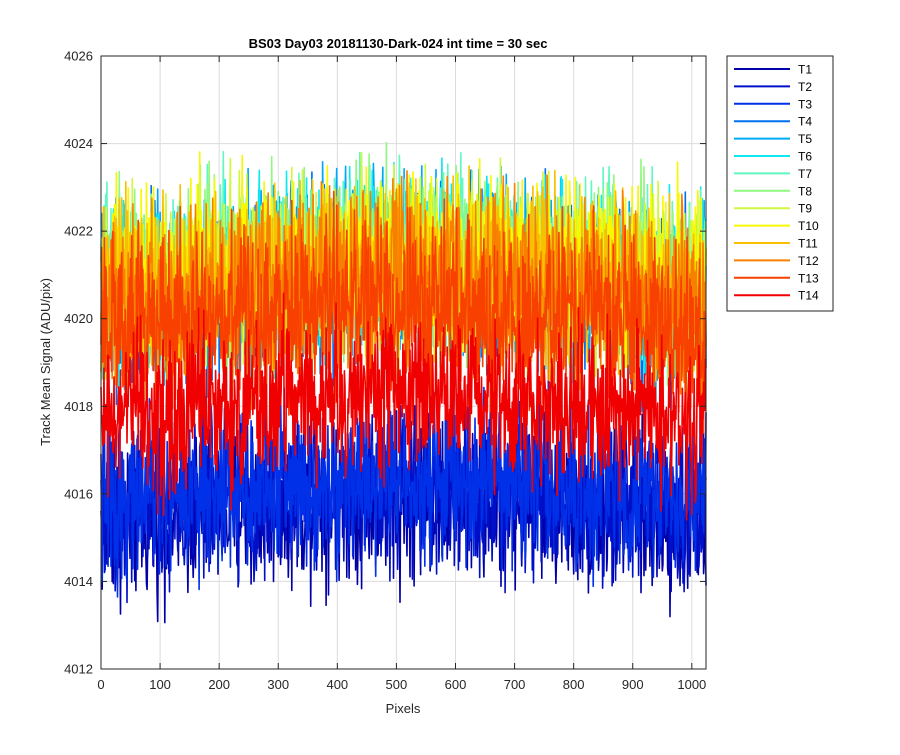 The height and width of the screenshot is (755, 900). Describe the element at coordinates (403, 708) in the screenshot. I see `x-axis-label: Pixels` at that location.